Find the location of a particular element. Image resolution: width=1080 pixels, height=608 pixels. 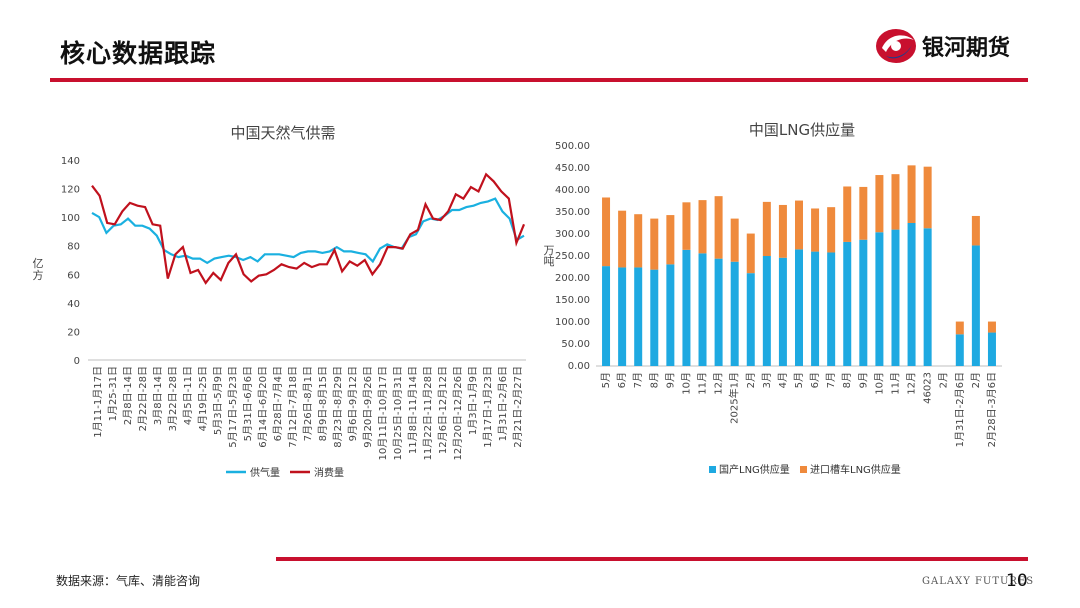

left-x-tick-label: 3月8日-14日 is located at coordinates (158, 395).